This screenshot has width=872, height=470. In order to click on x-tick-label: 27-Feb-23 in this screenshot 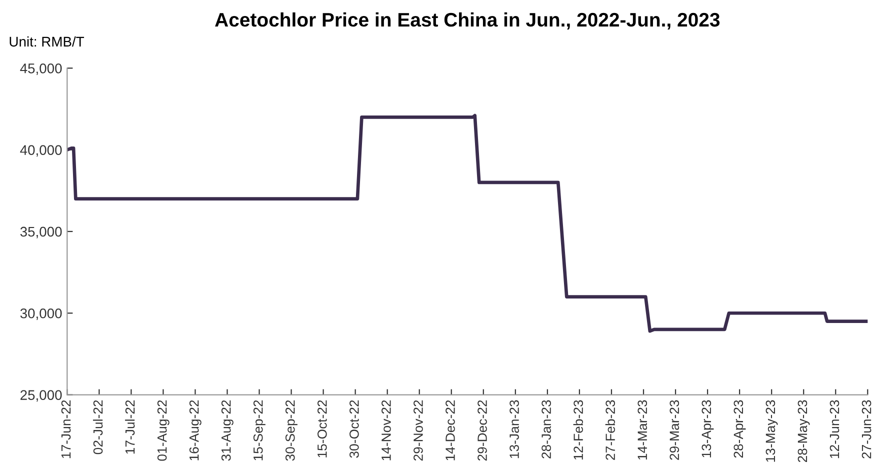, I will do `click(610, 430)`.